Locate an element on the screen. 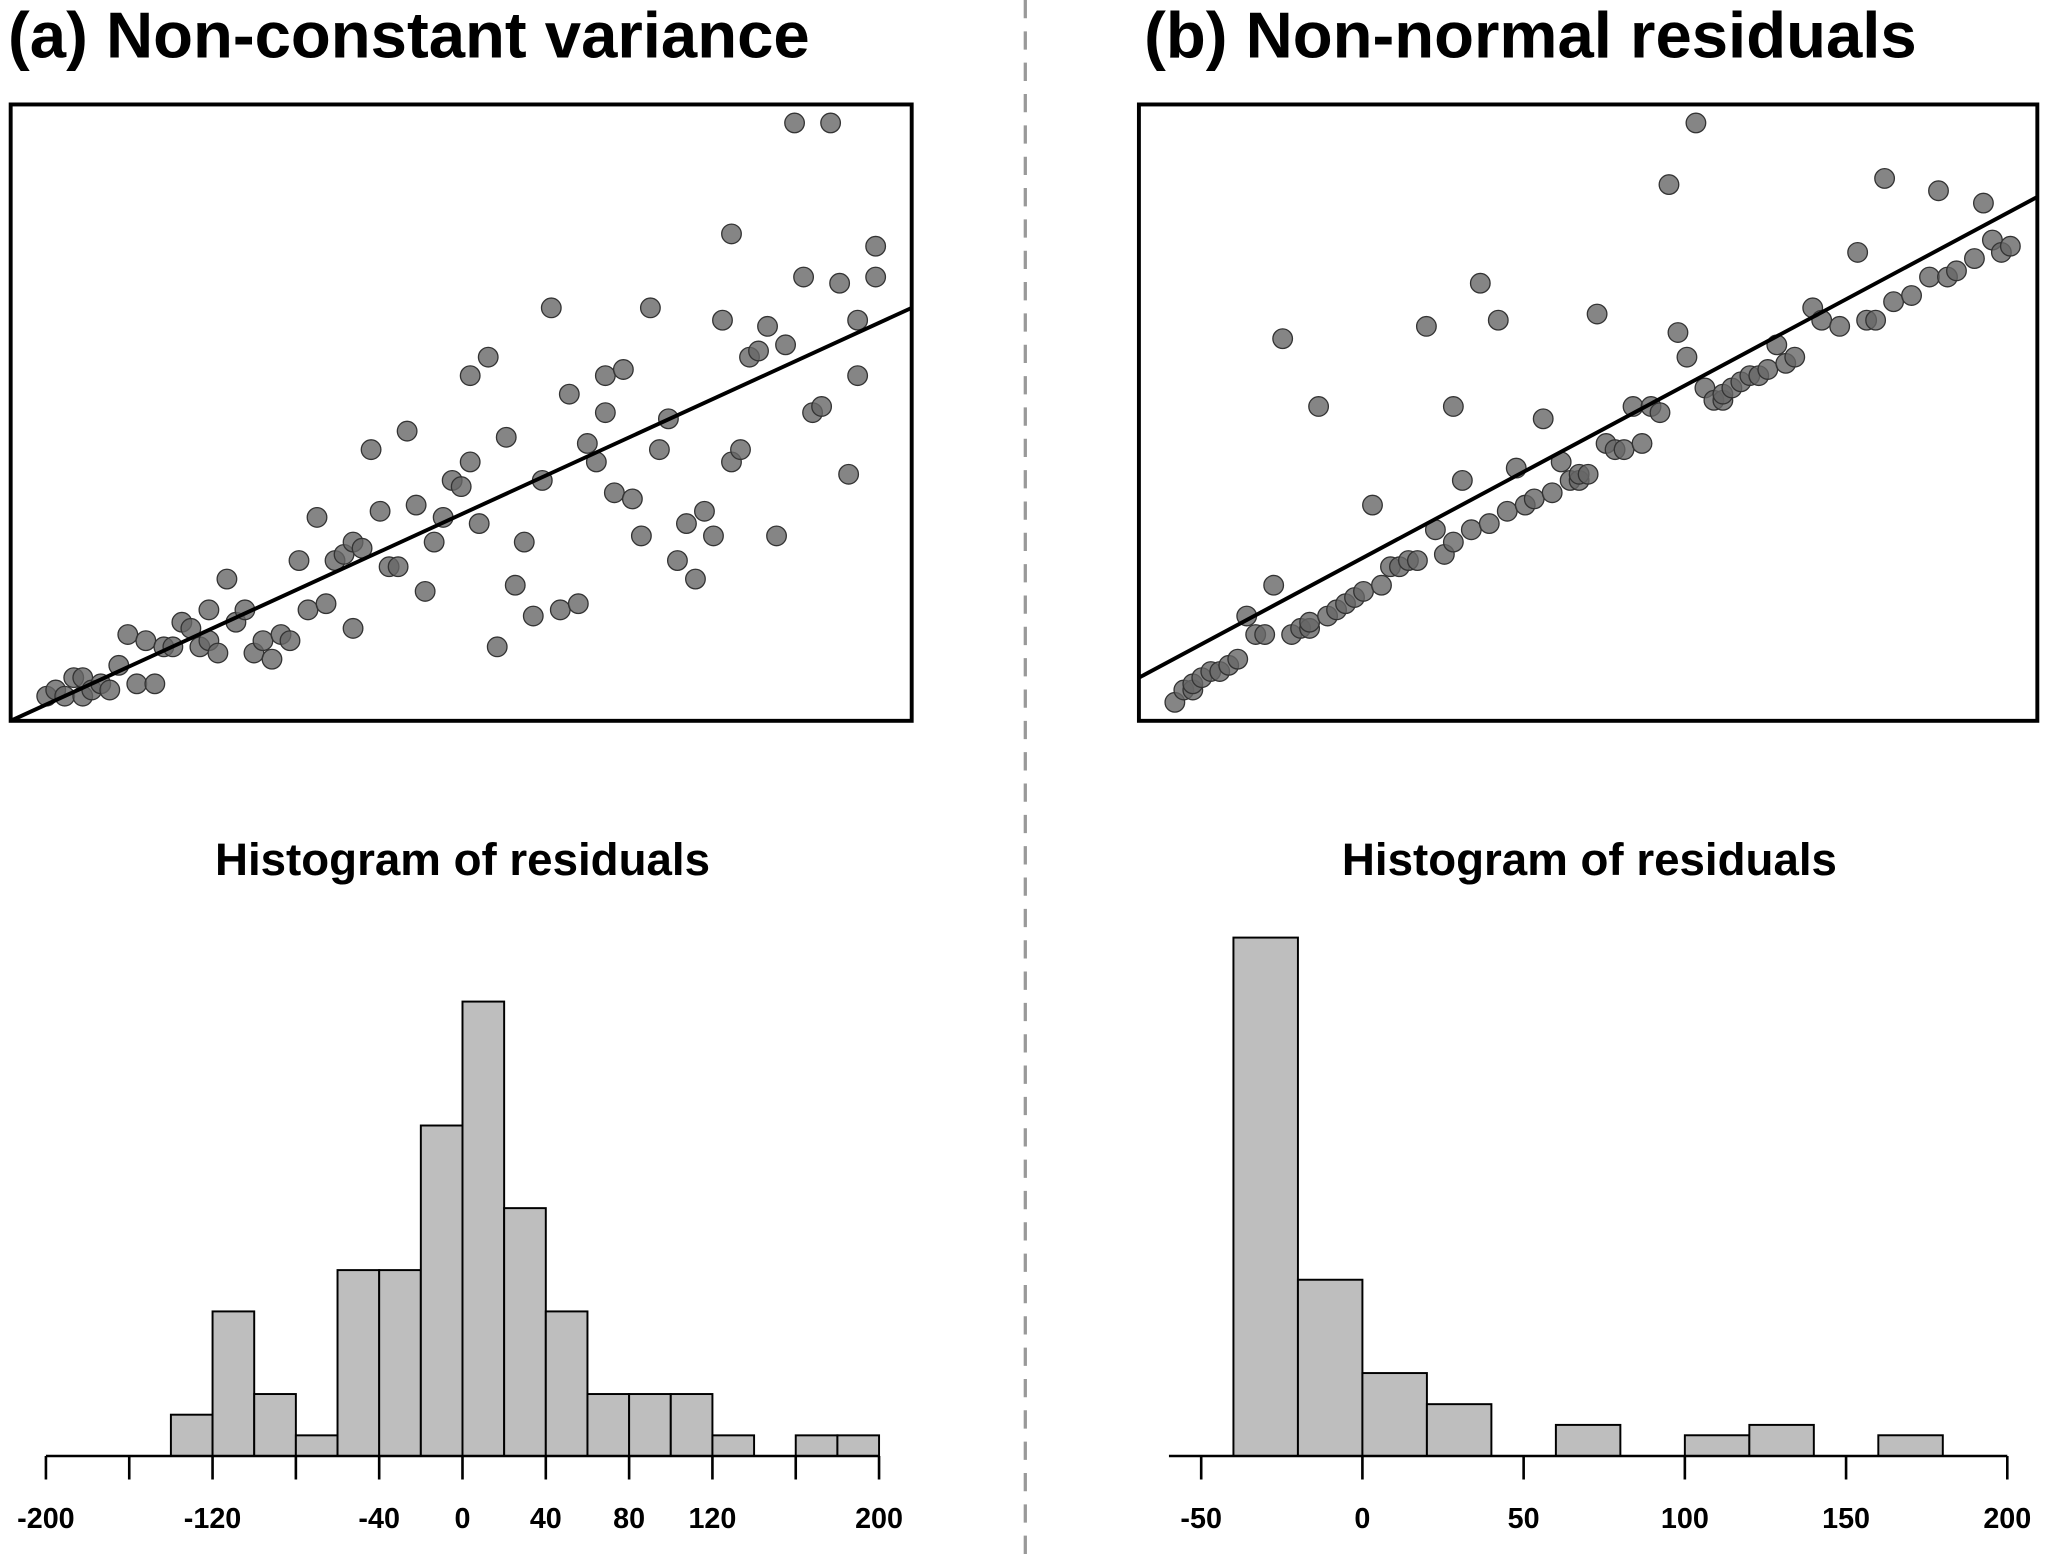 This screenshot has height=1567, width=2048. x-tick-label: 120 is located at coordinates (712, 1519).